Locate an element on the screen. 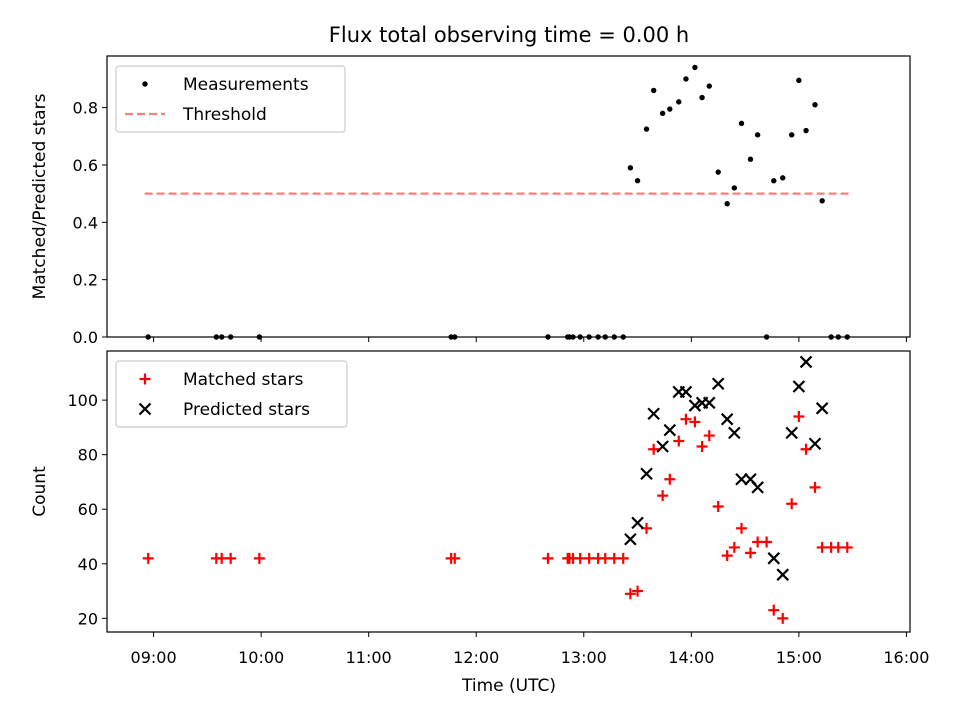 The height and width of the screenshot is (720, 960). x-tick-label: 14:00 is located at coordinates (691, 657).